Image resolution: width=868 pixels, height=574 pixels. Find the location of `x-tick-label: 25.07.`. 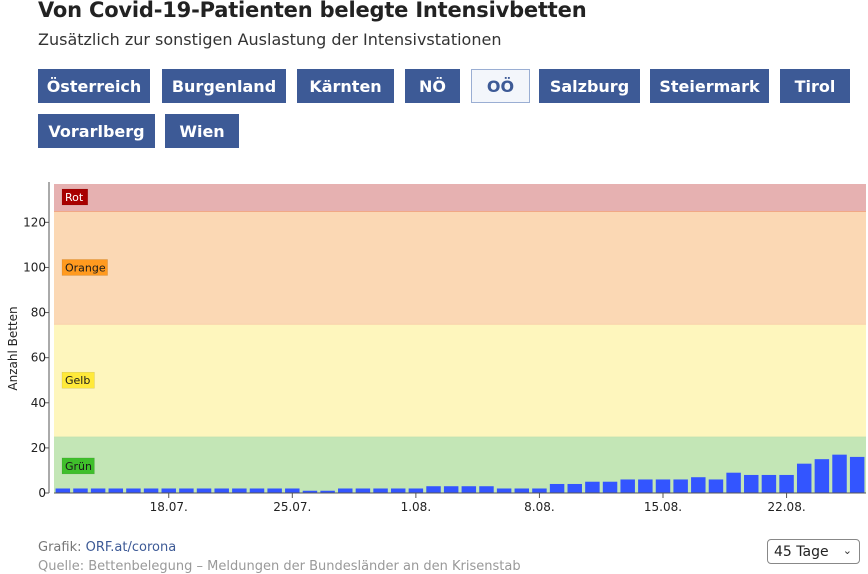

x-tick-label: 25.07. is located at coordinates (292, 507).